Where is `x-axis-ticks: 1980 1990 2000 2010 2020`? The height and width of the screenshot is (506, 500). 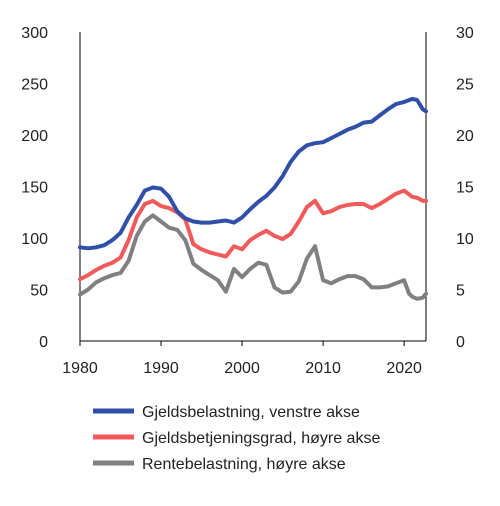 x-axis-ticks: 1980 1990 2000 2010 2020 is located at coordinates (242, 359).